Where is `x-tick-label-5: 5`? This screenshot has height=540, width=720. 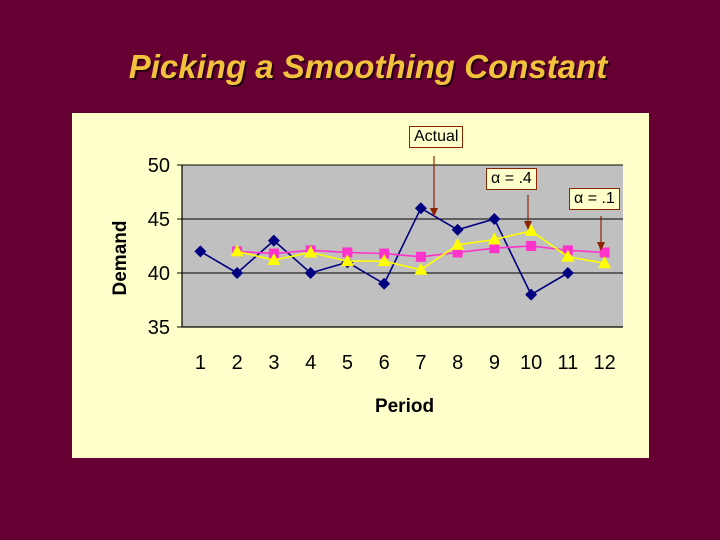 x-tick-label-5: 5 is located at coordinates (347, 363).